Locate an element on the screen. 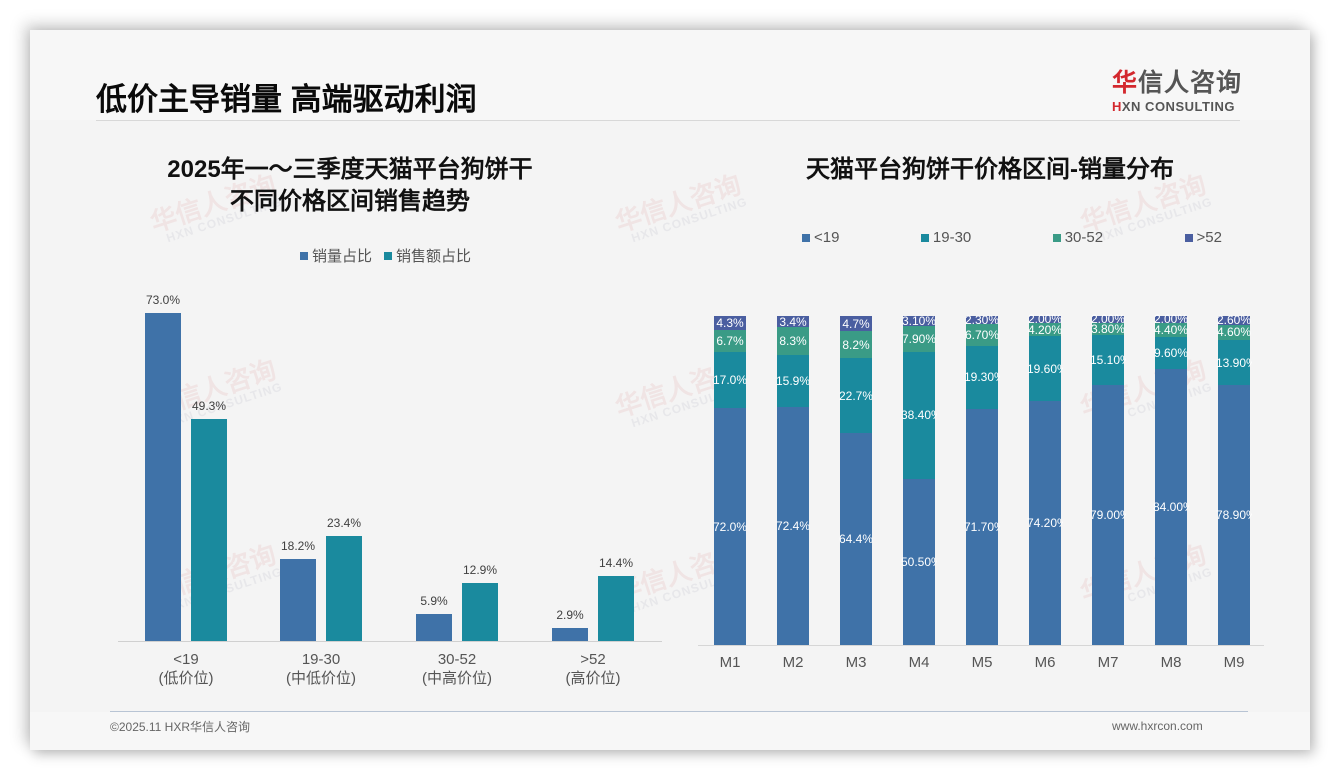  seg-lt19: 72.4% is located at coordinates (793, 525).